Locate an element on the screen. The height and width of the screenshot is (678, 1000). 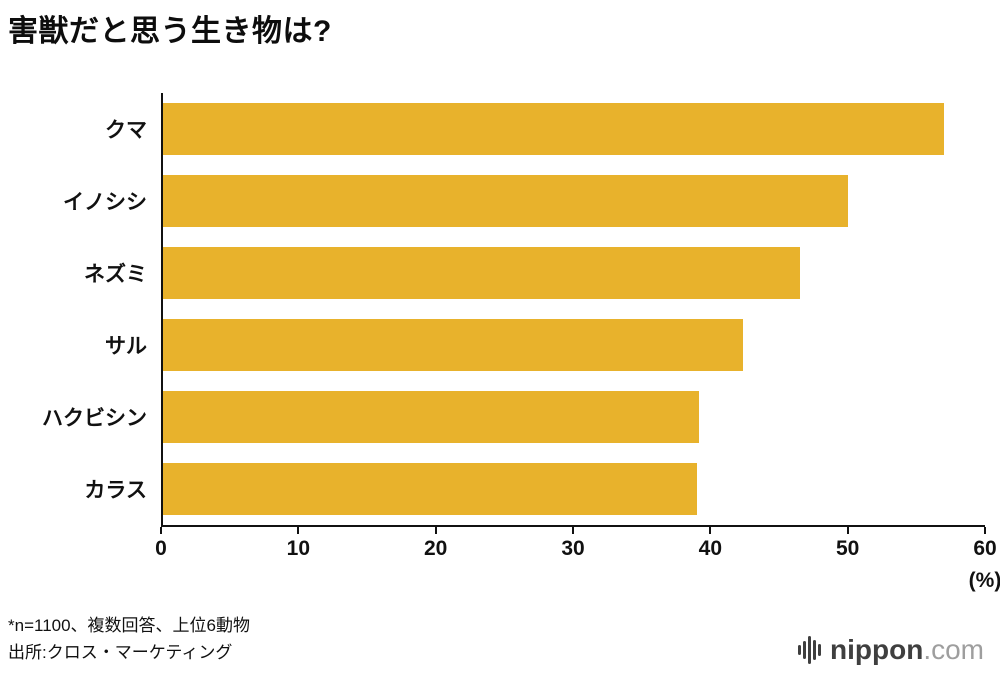
x-tick-label: 30 is located at coordinates (573, 548).